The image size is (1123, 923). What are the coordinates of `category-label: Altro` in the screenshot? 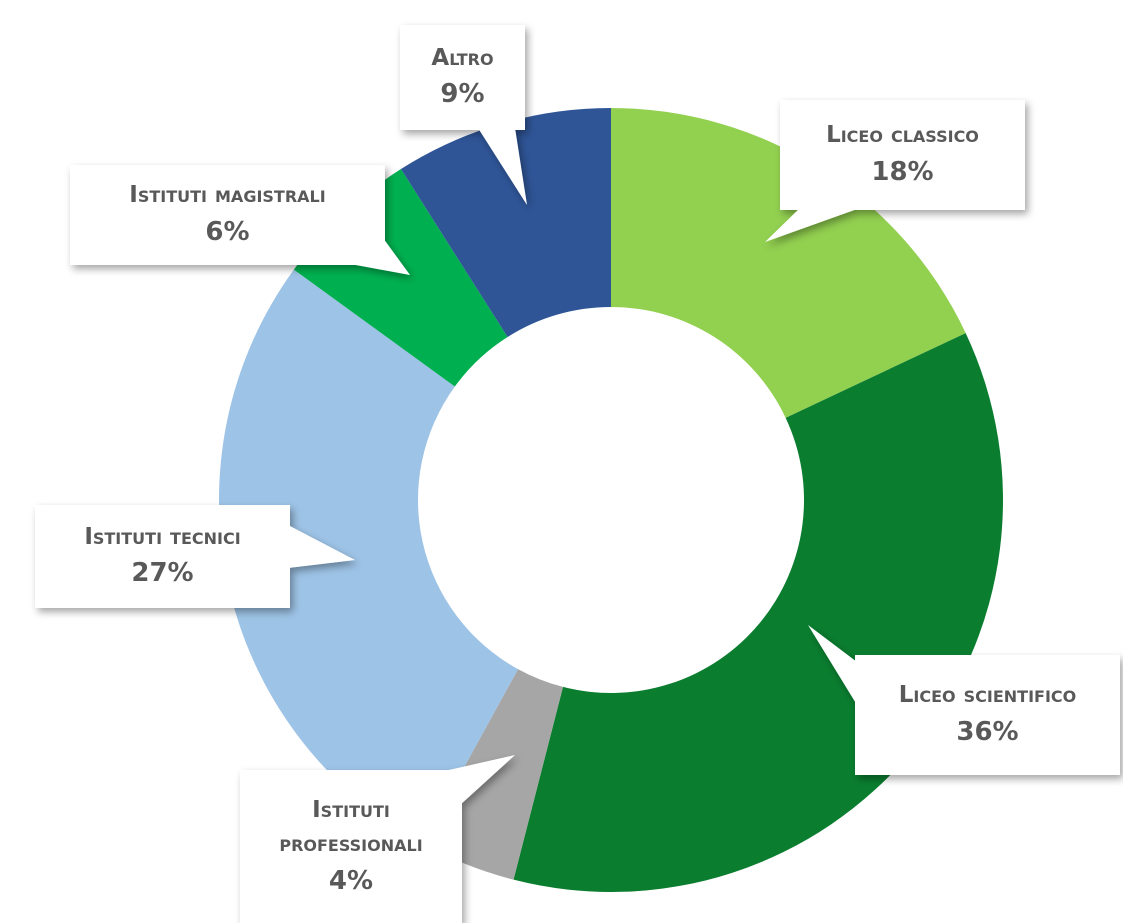 It's located at (462, 57).